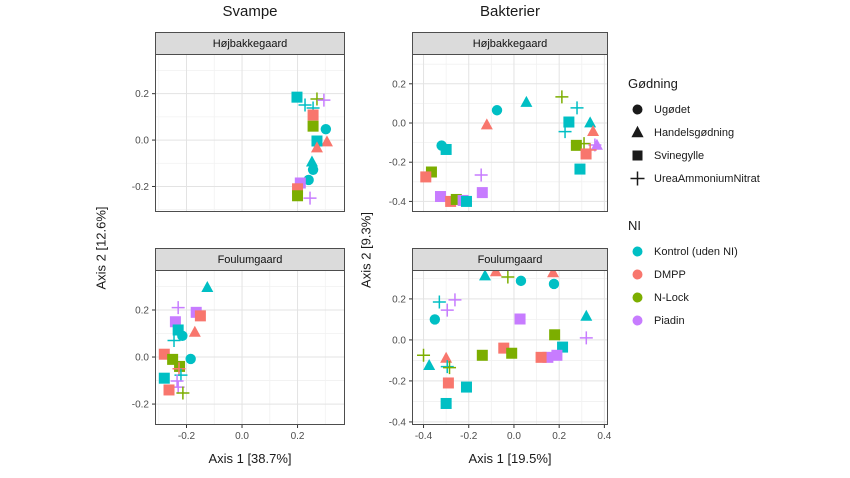 The image size is (850, 478). I want to click on legend-item: DMPP, so click(683, 274).